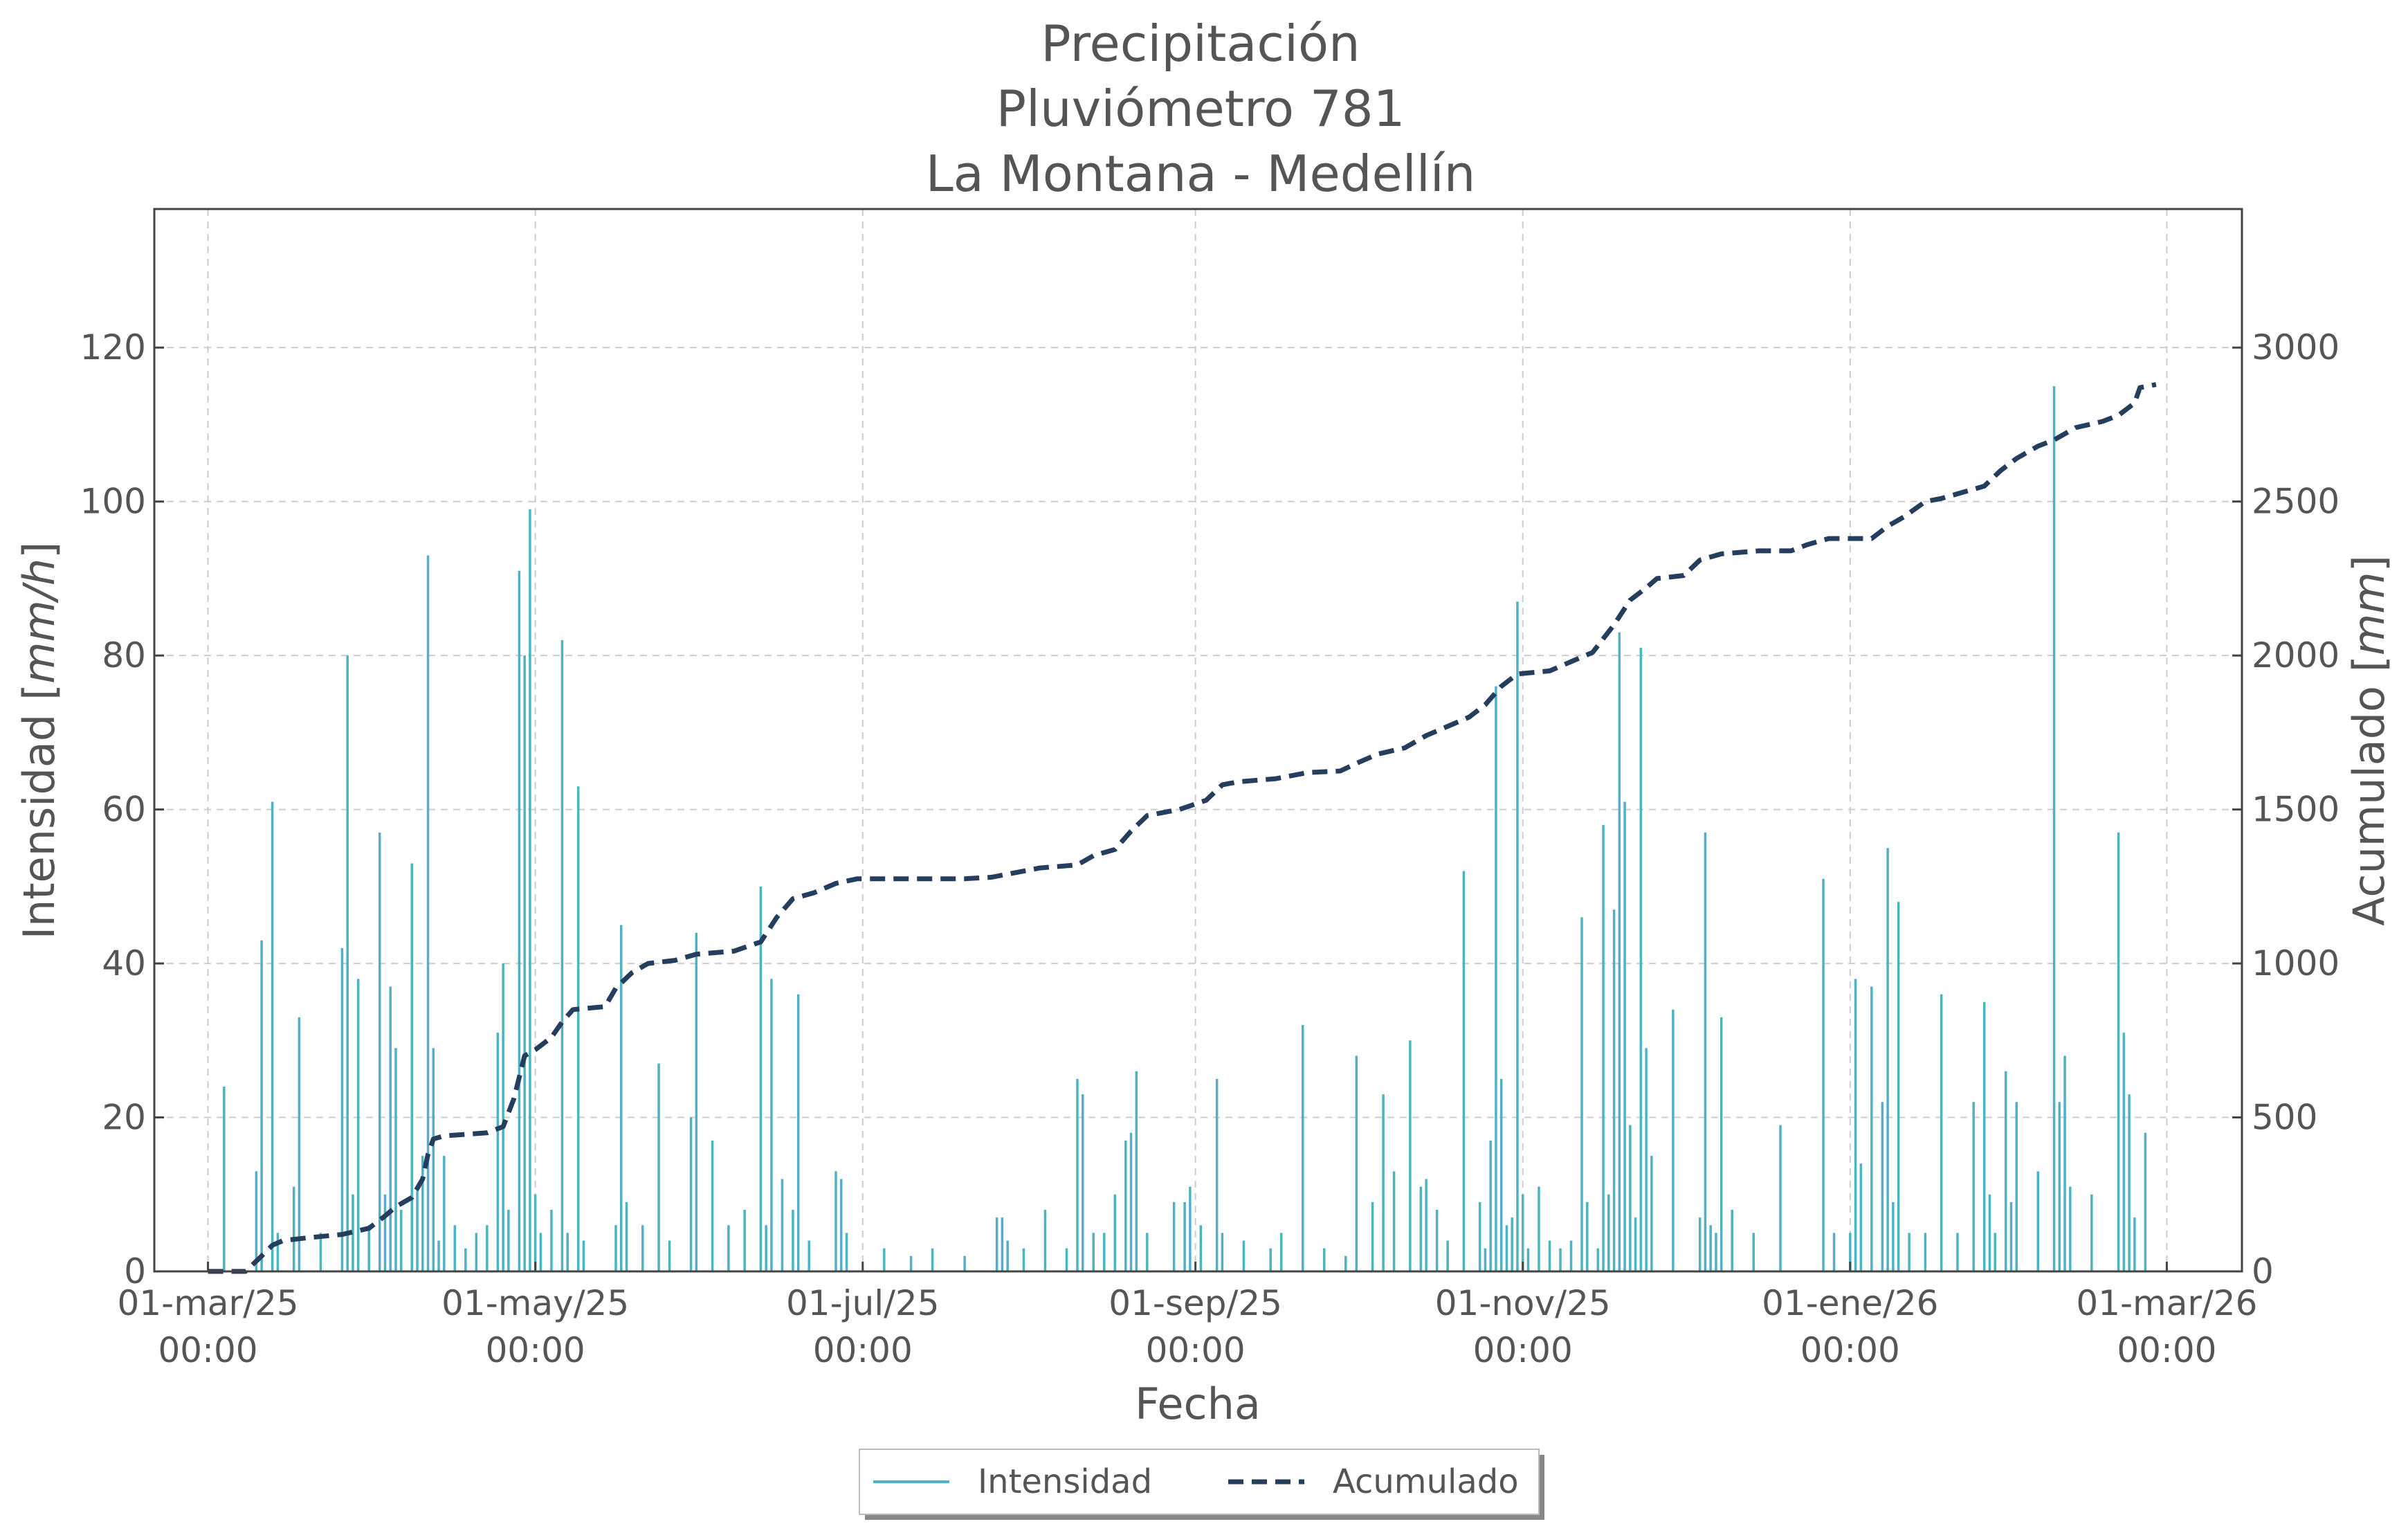  Describe the element at coordinates (113, 347) in the screenshot. I see `y-left-tick-label-6: 120` at that location.